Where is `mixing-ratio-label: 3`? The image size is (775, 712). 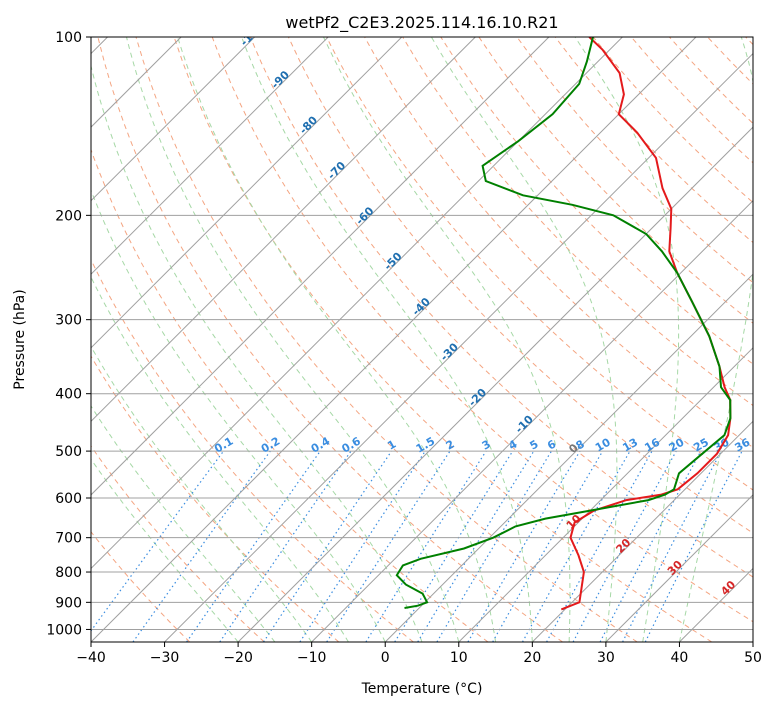
mixing-ratio-label: 3 is located at coordinates (486, 445).